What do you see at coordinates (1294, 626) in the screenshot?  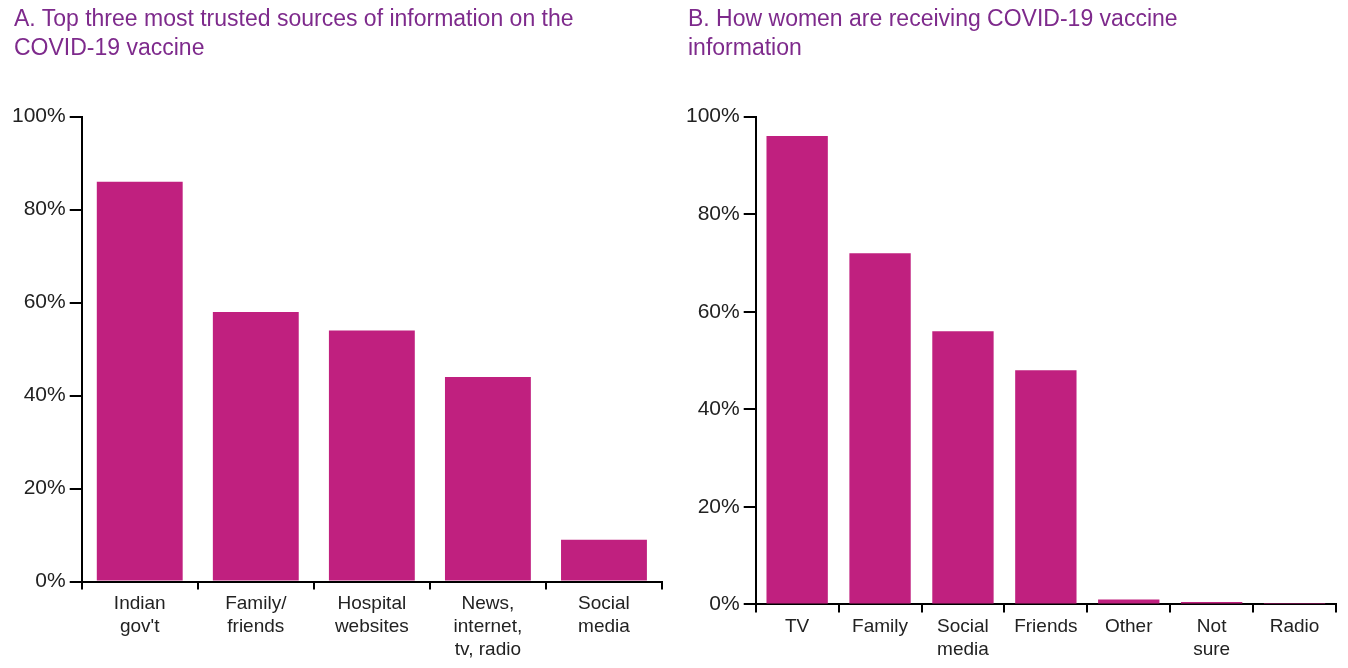 I see `x-tick-label: Radio` at bounding box center [1294, 626].